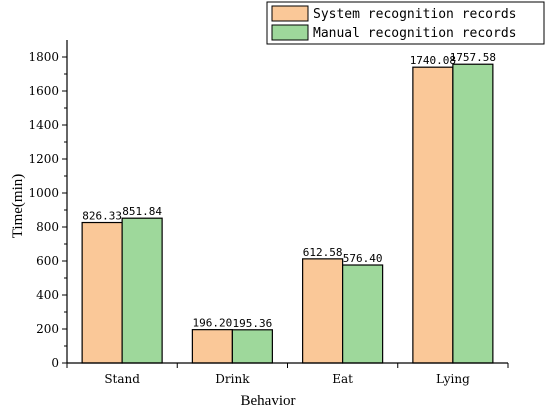 This screenshot has width=550, height=410. Describe the element at coordinates (142, 211) in the screenshot. I see `data-label-stand-series-2: 851.84` at that location.